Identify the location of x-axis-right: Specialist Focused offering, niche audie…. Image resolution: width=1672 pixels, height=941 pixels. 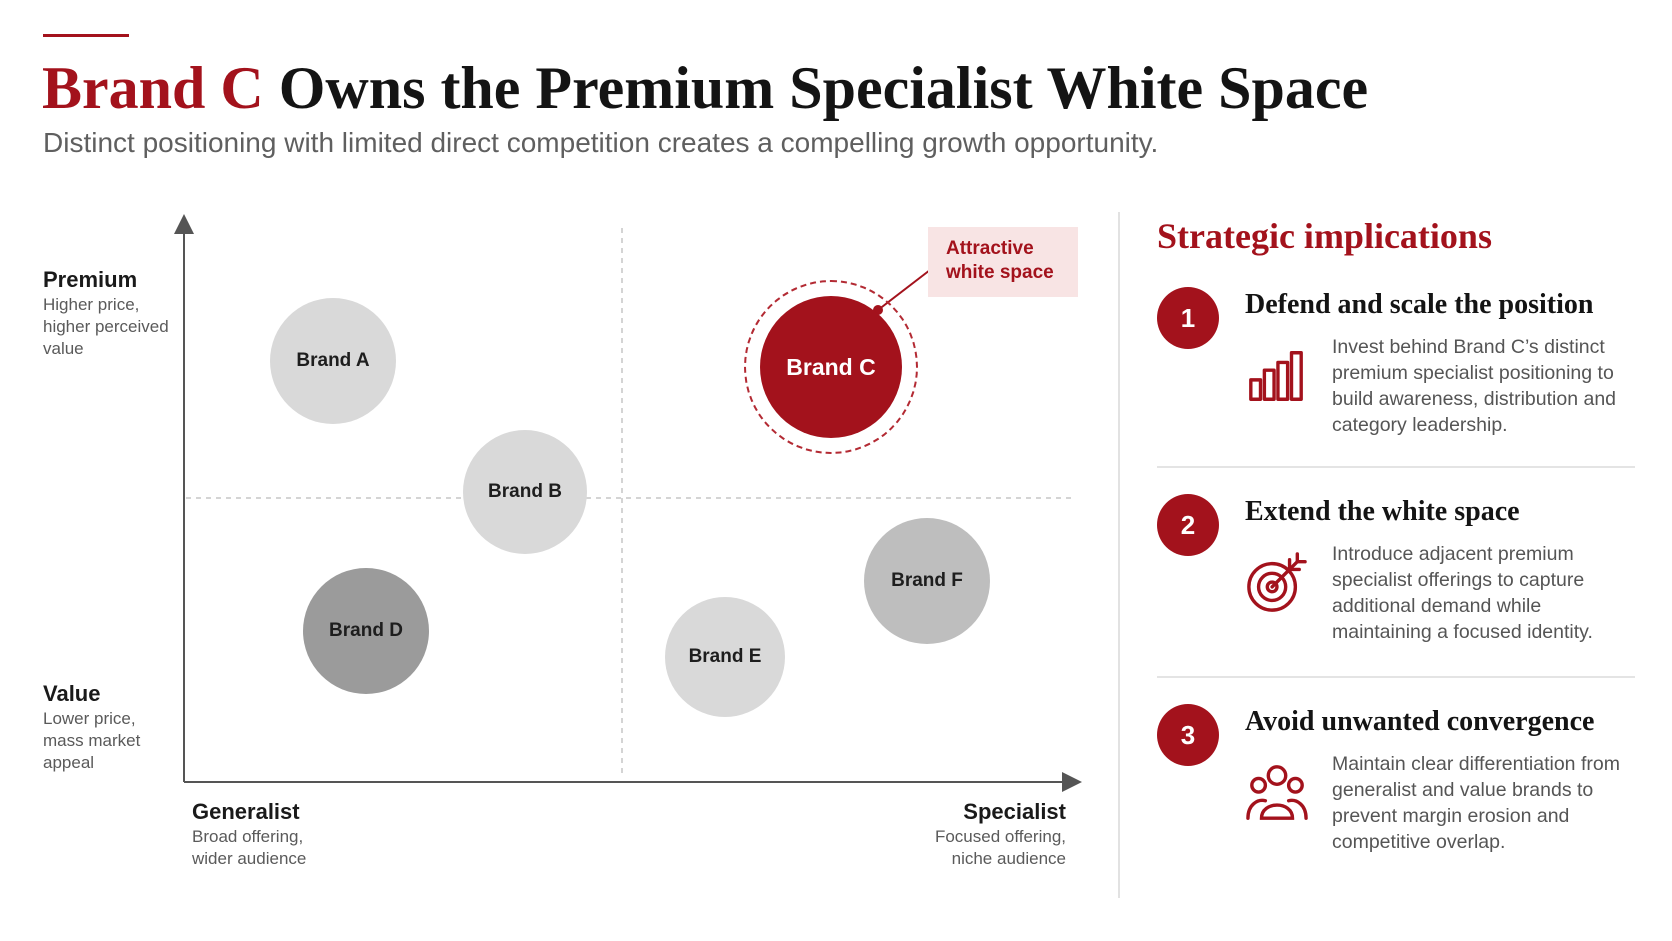
(983, 834).